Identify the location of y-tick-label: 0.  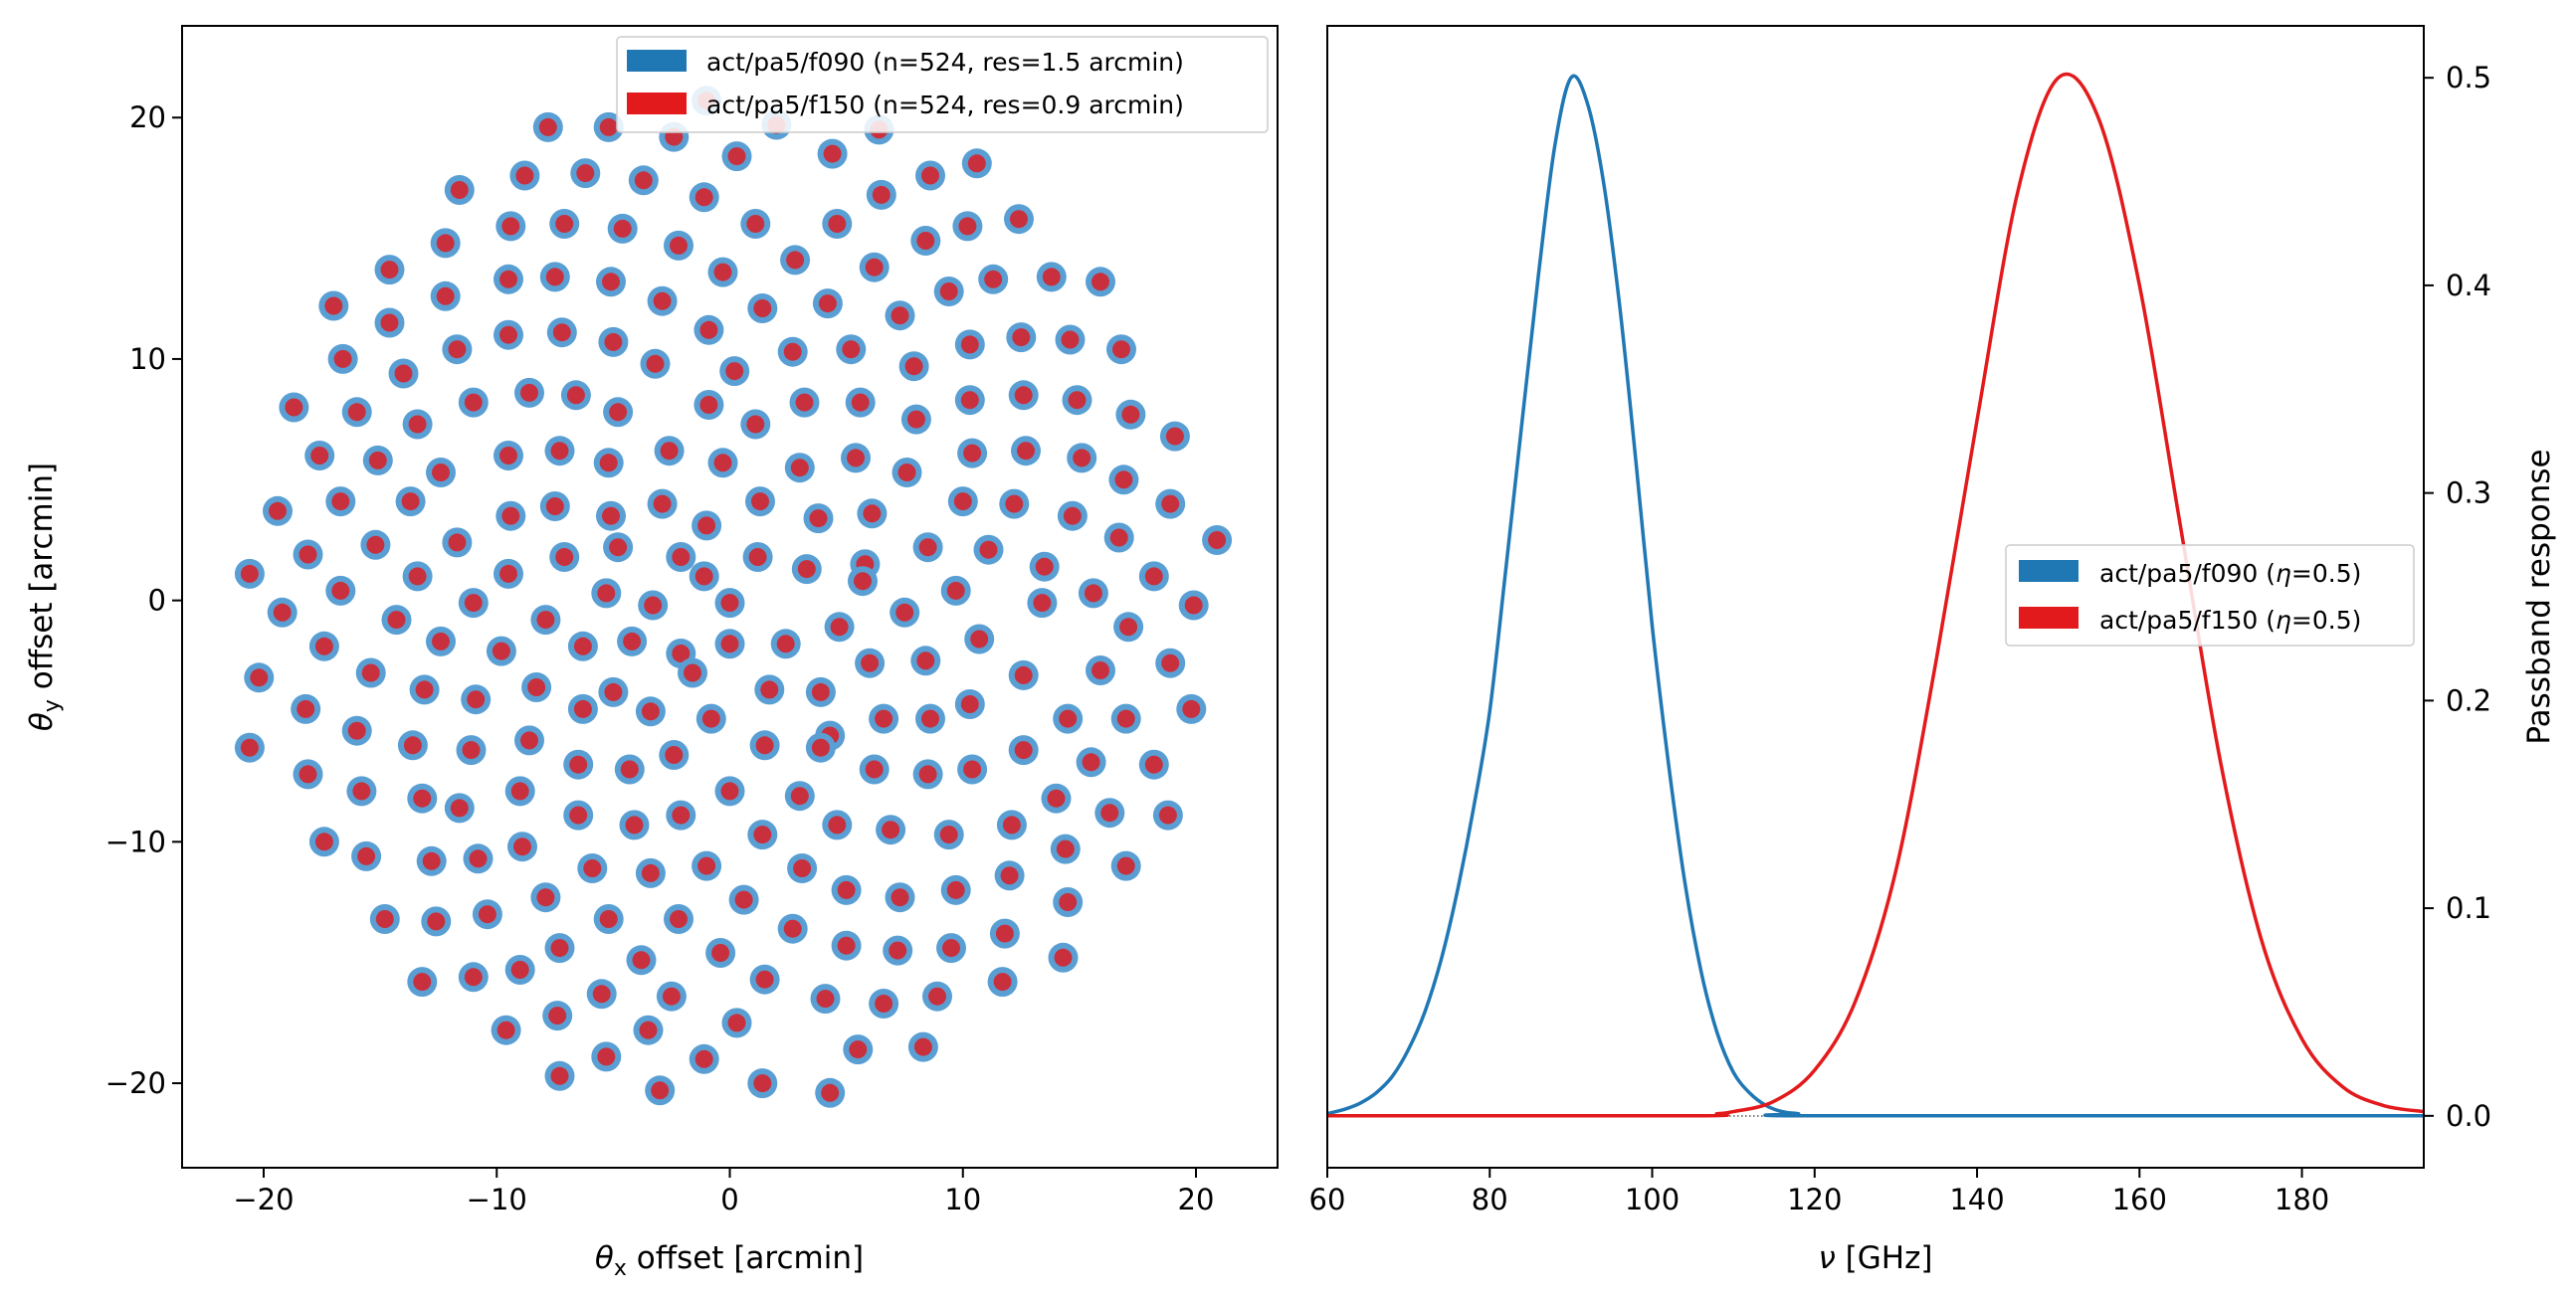
(157, 601).